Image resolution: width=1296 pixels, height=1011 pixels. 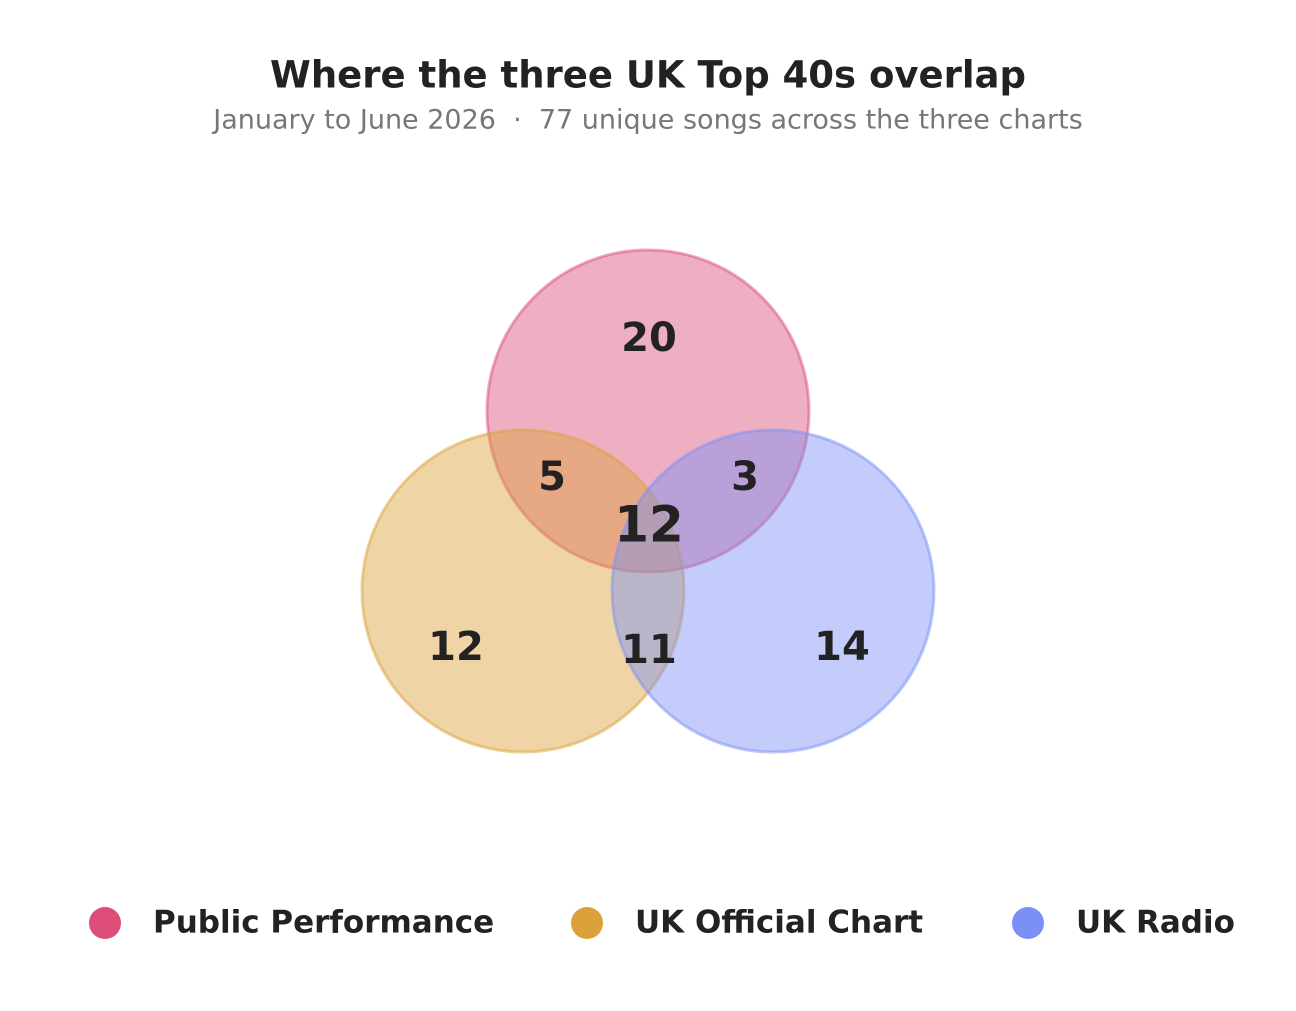 I want to click on legend-label: Public Performance, so click(x=323, y=923).